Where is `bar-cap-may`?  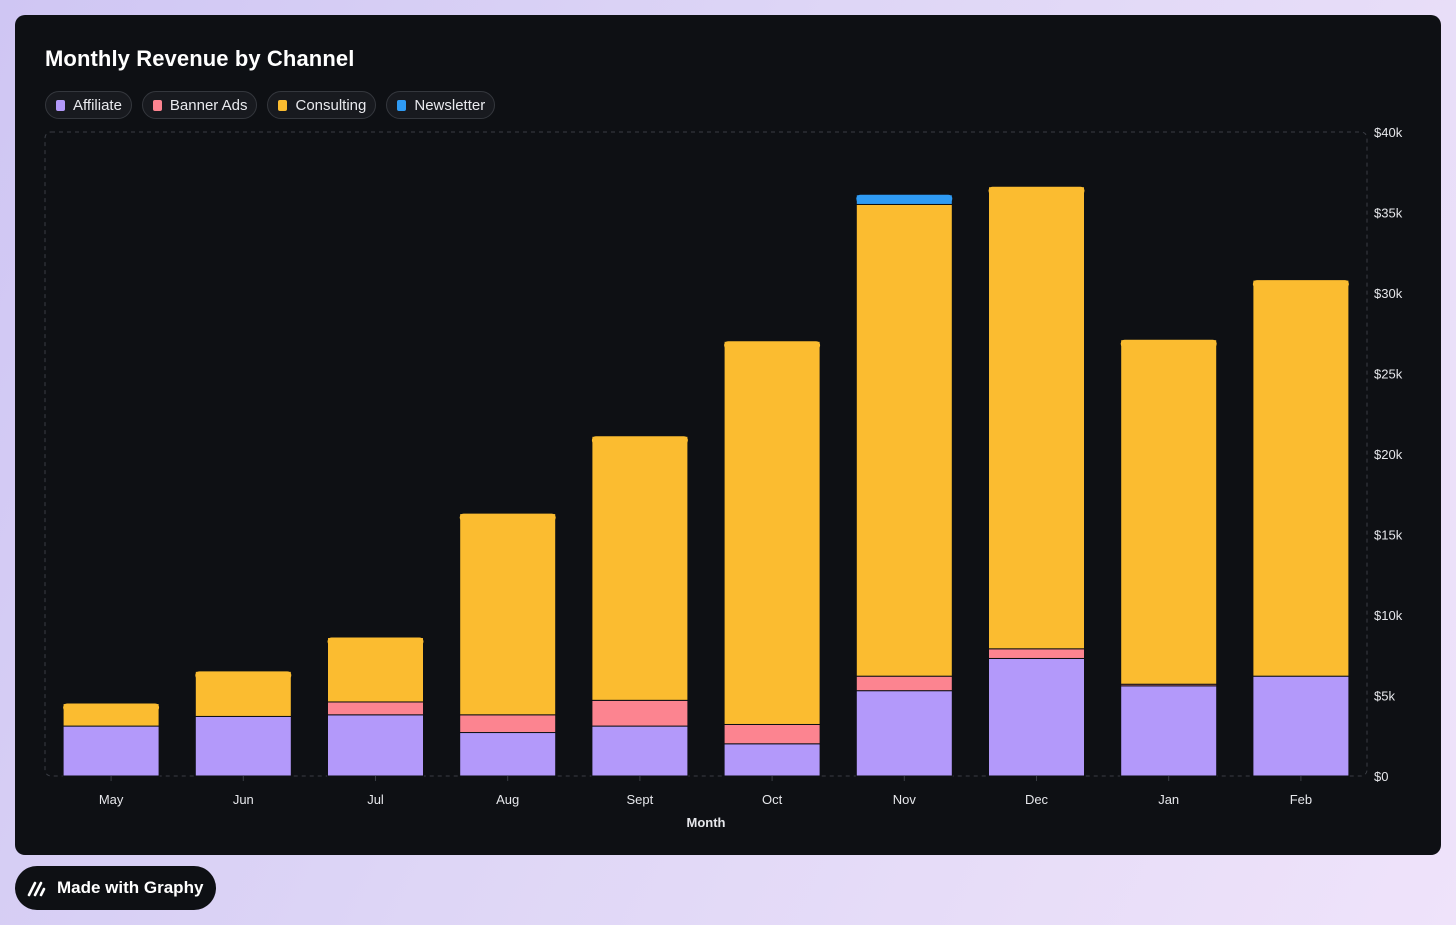
bar-cap-may is located at coordinates (111, 707).